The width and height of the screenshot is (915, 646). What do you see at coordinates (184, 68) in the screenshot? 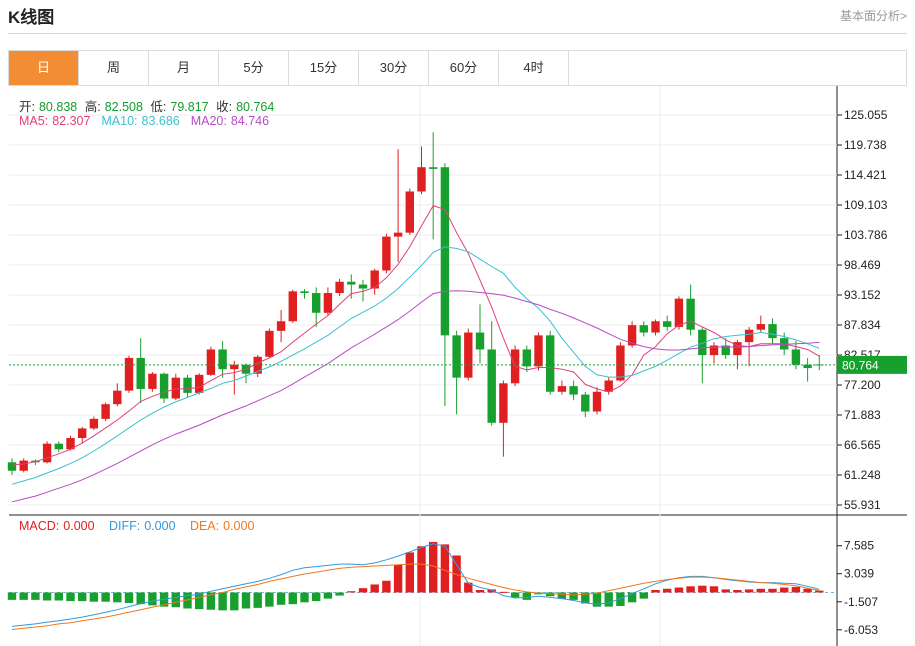
I see `tab-month: 月` at bounding box center [184, 68].